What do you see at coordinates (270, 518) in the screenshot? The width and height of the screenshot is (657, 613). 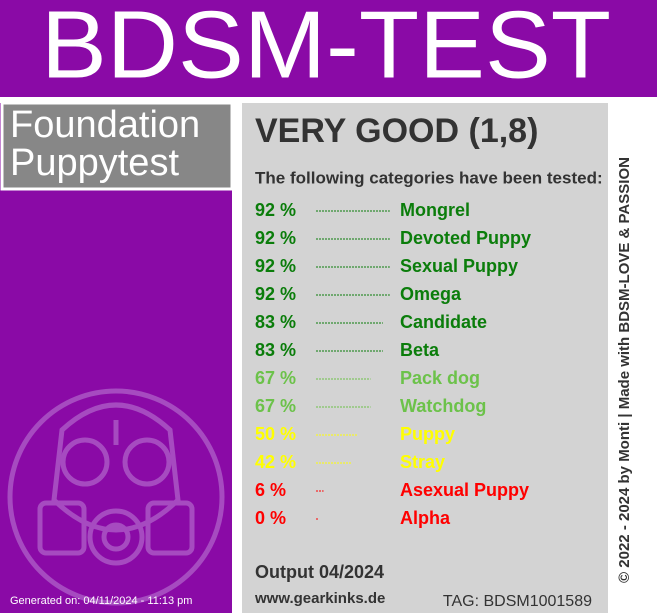 I see `percent: 0 %` at bounding box center [270, 518].